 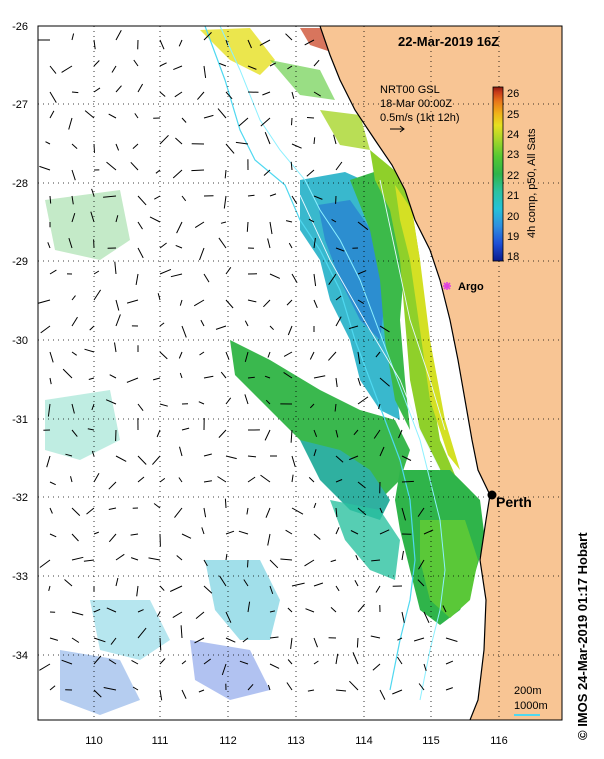 What do you see at coordinates (509, 500) in the screenshot?
I see `perth-location: Perth` at bounding box center [509, 500].